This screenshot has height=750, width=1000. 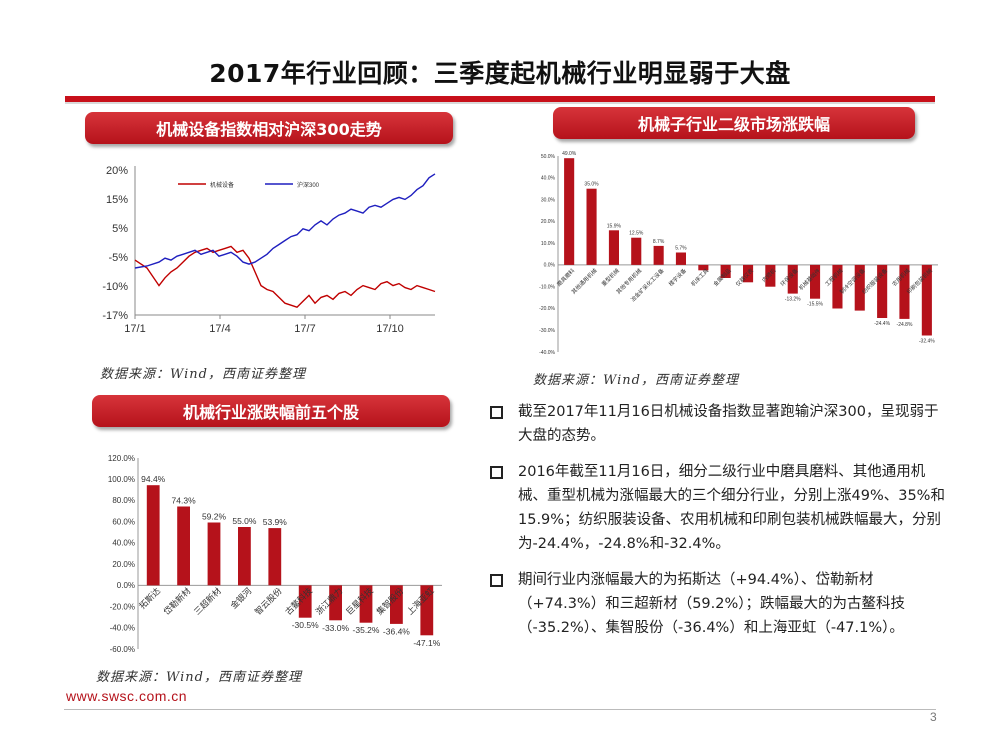 What do you see at coordinates (933, 717) in the screenshot?
I see `page-number: 3` at bounding box center [933, 717].